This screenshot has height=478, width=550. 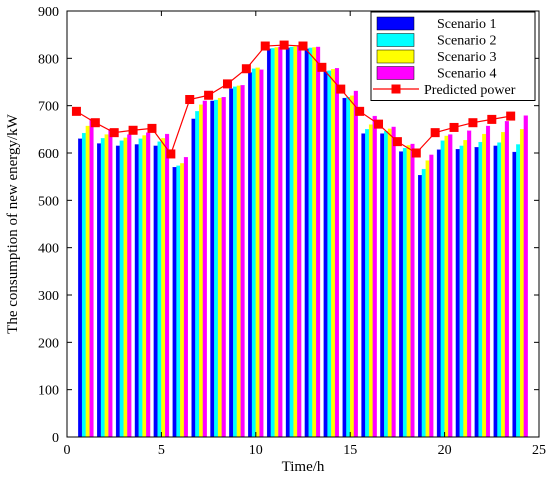 What do you see at coordinates (161, 450) in the screenshot?
I see `x-tick-label-5: 5` at bounding box center [161, 450].